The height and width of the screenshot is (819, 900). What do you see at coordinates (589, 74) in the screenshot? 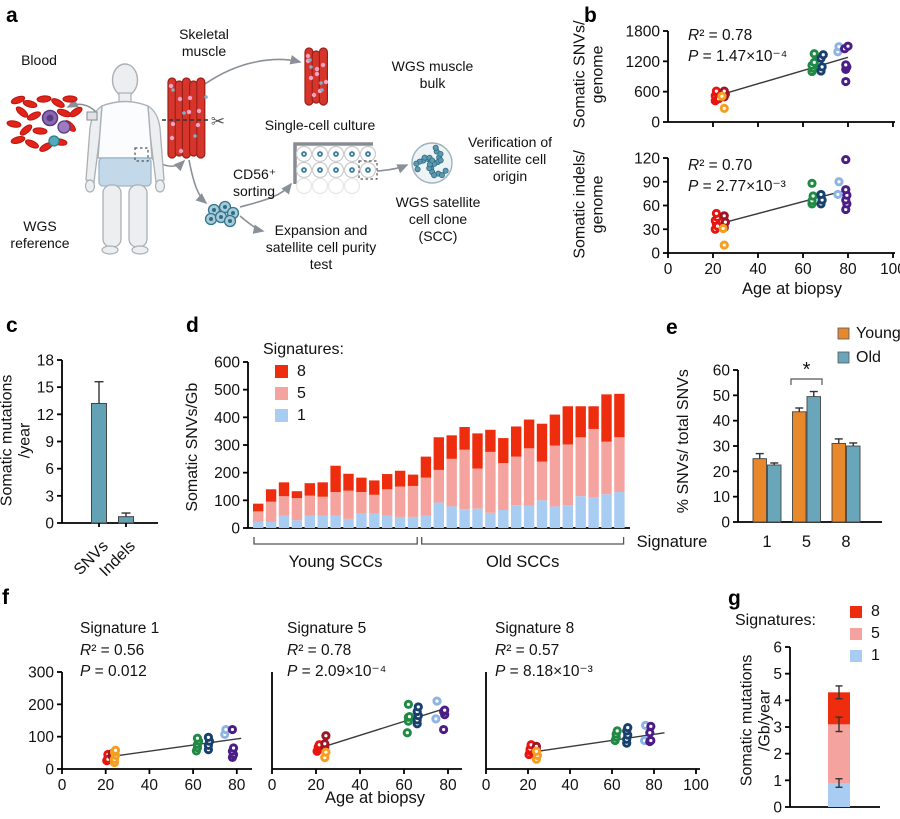
I see `ylabel-b-snv: Somatic SNVs/ genome` at bounding box center [589, 74].